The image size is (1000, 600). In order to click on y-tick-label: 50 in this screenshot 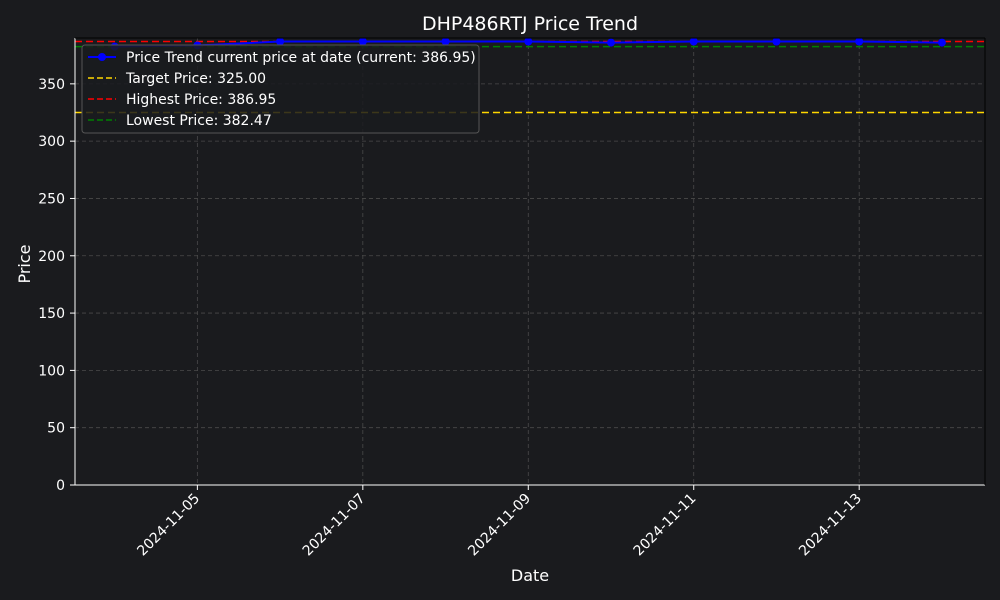, I will do `click(56, 429)`.